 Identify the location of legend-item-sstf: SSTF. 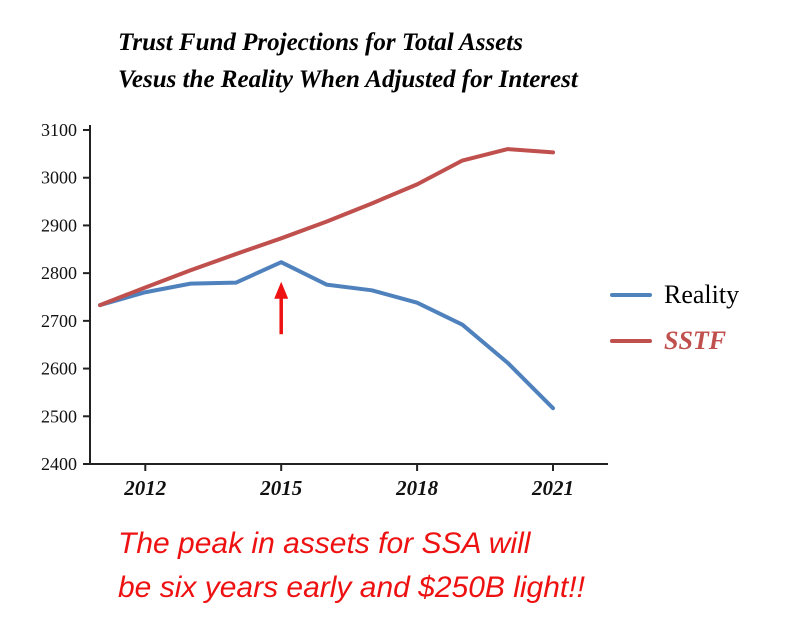
(674, 341).